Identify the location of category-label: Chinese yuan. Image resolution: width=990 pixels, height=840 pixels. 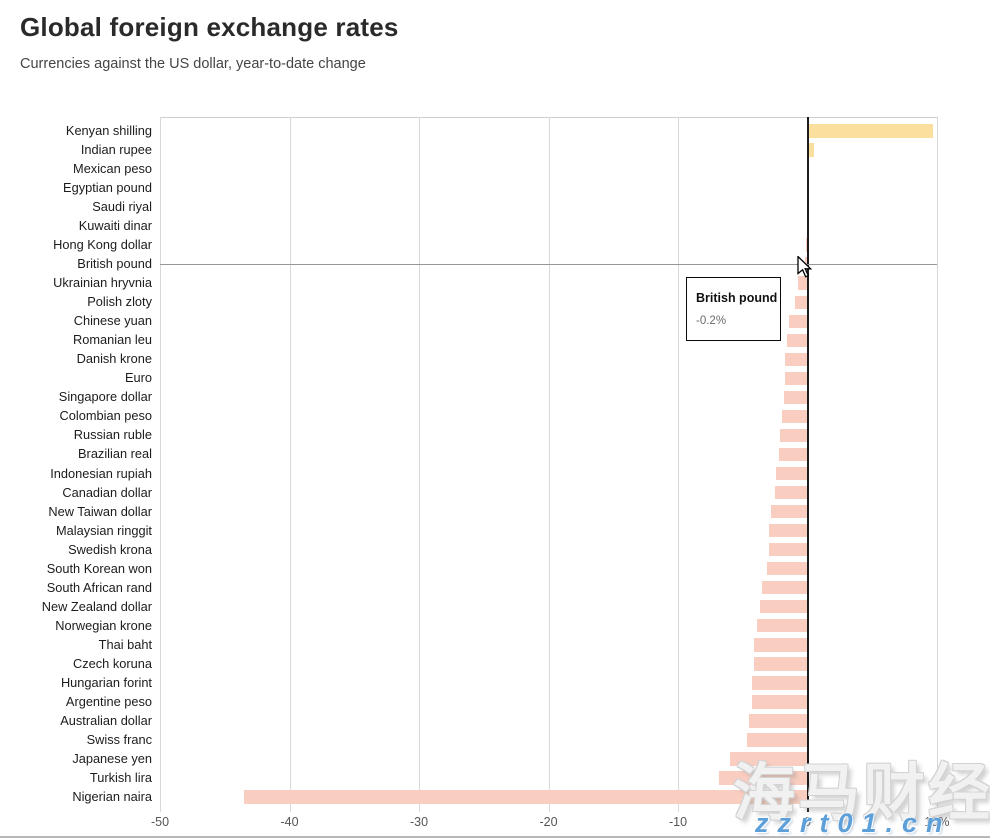
(112, 321).